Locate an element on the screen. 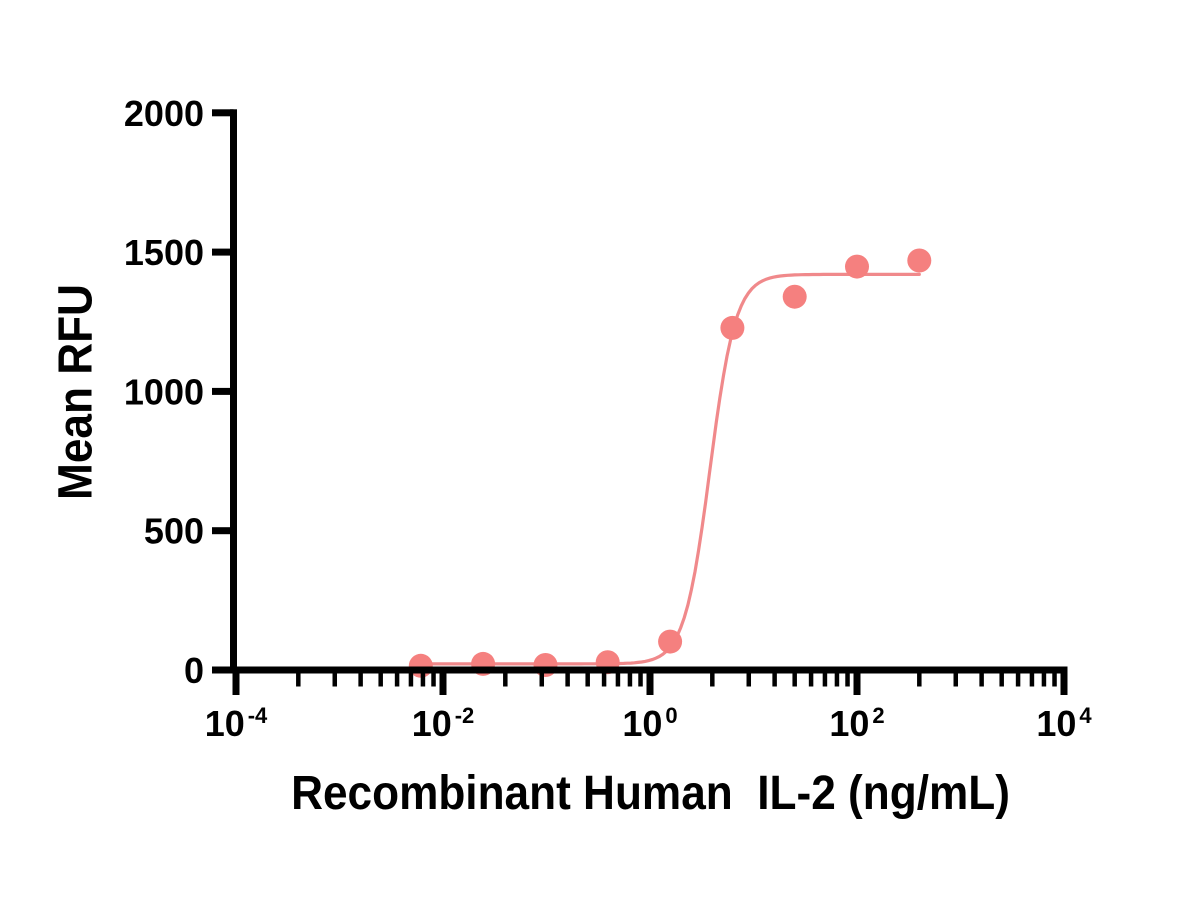  x-tick-label: 10 4 is located at coordinates (1064, 723).